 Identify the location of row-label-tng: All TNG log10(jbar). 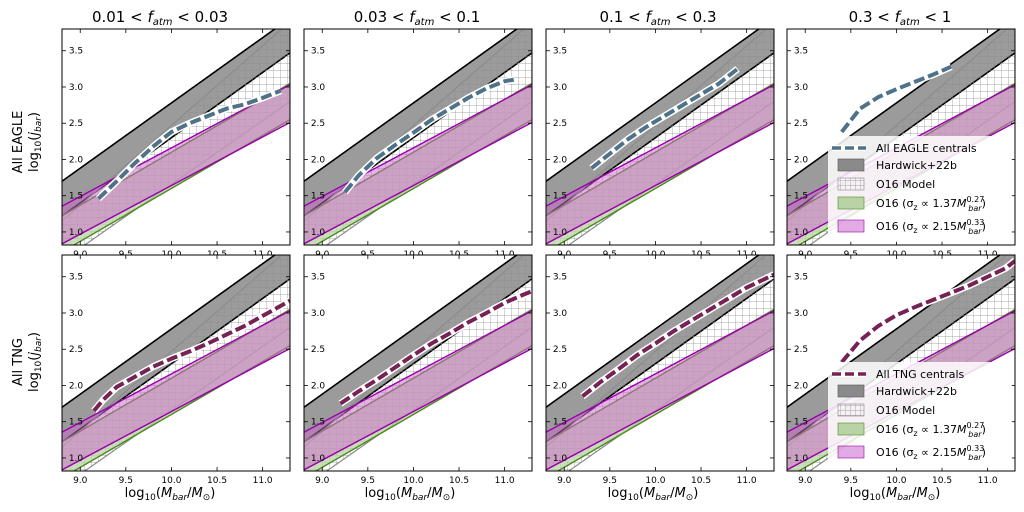
(27, 362).